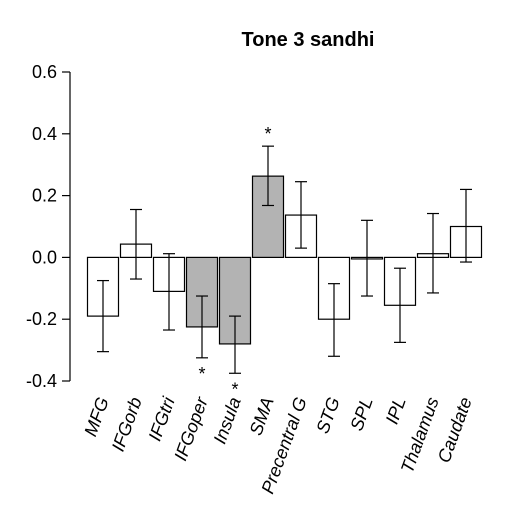  Describe the element at coordinates (308, 40) in the screenshot. I see `chart-title: Tone 3 sandhi` at that location.